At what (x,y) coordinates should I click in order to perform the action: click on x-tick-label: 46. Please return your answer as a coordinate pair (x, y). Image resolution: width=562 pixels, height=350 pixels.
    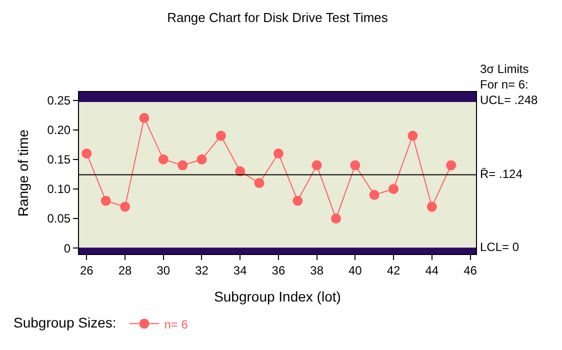
    Looking at the image, I should click on (471, 270).